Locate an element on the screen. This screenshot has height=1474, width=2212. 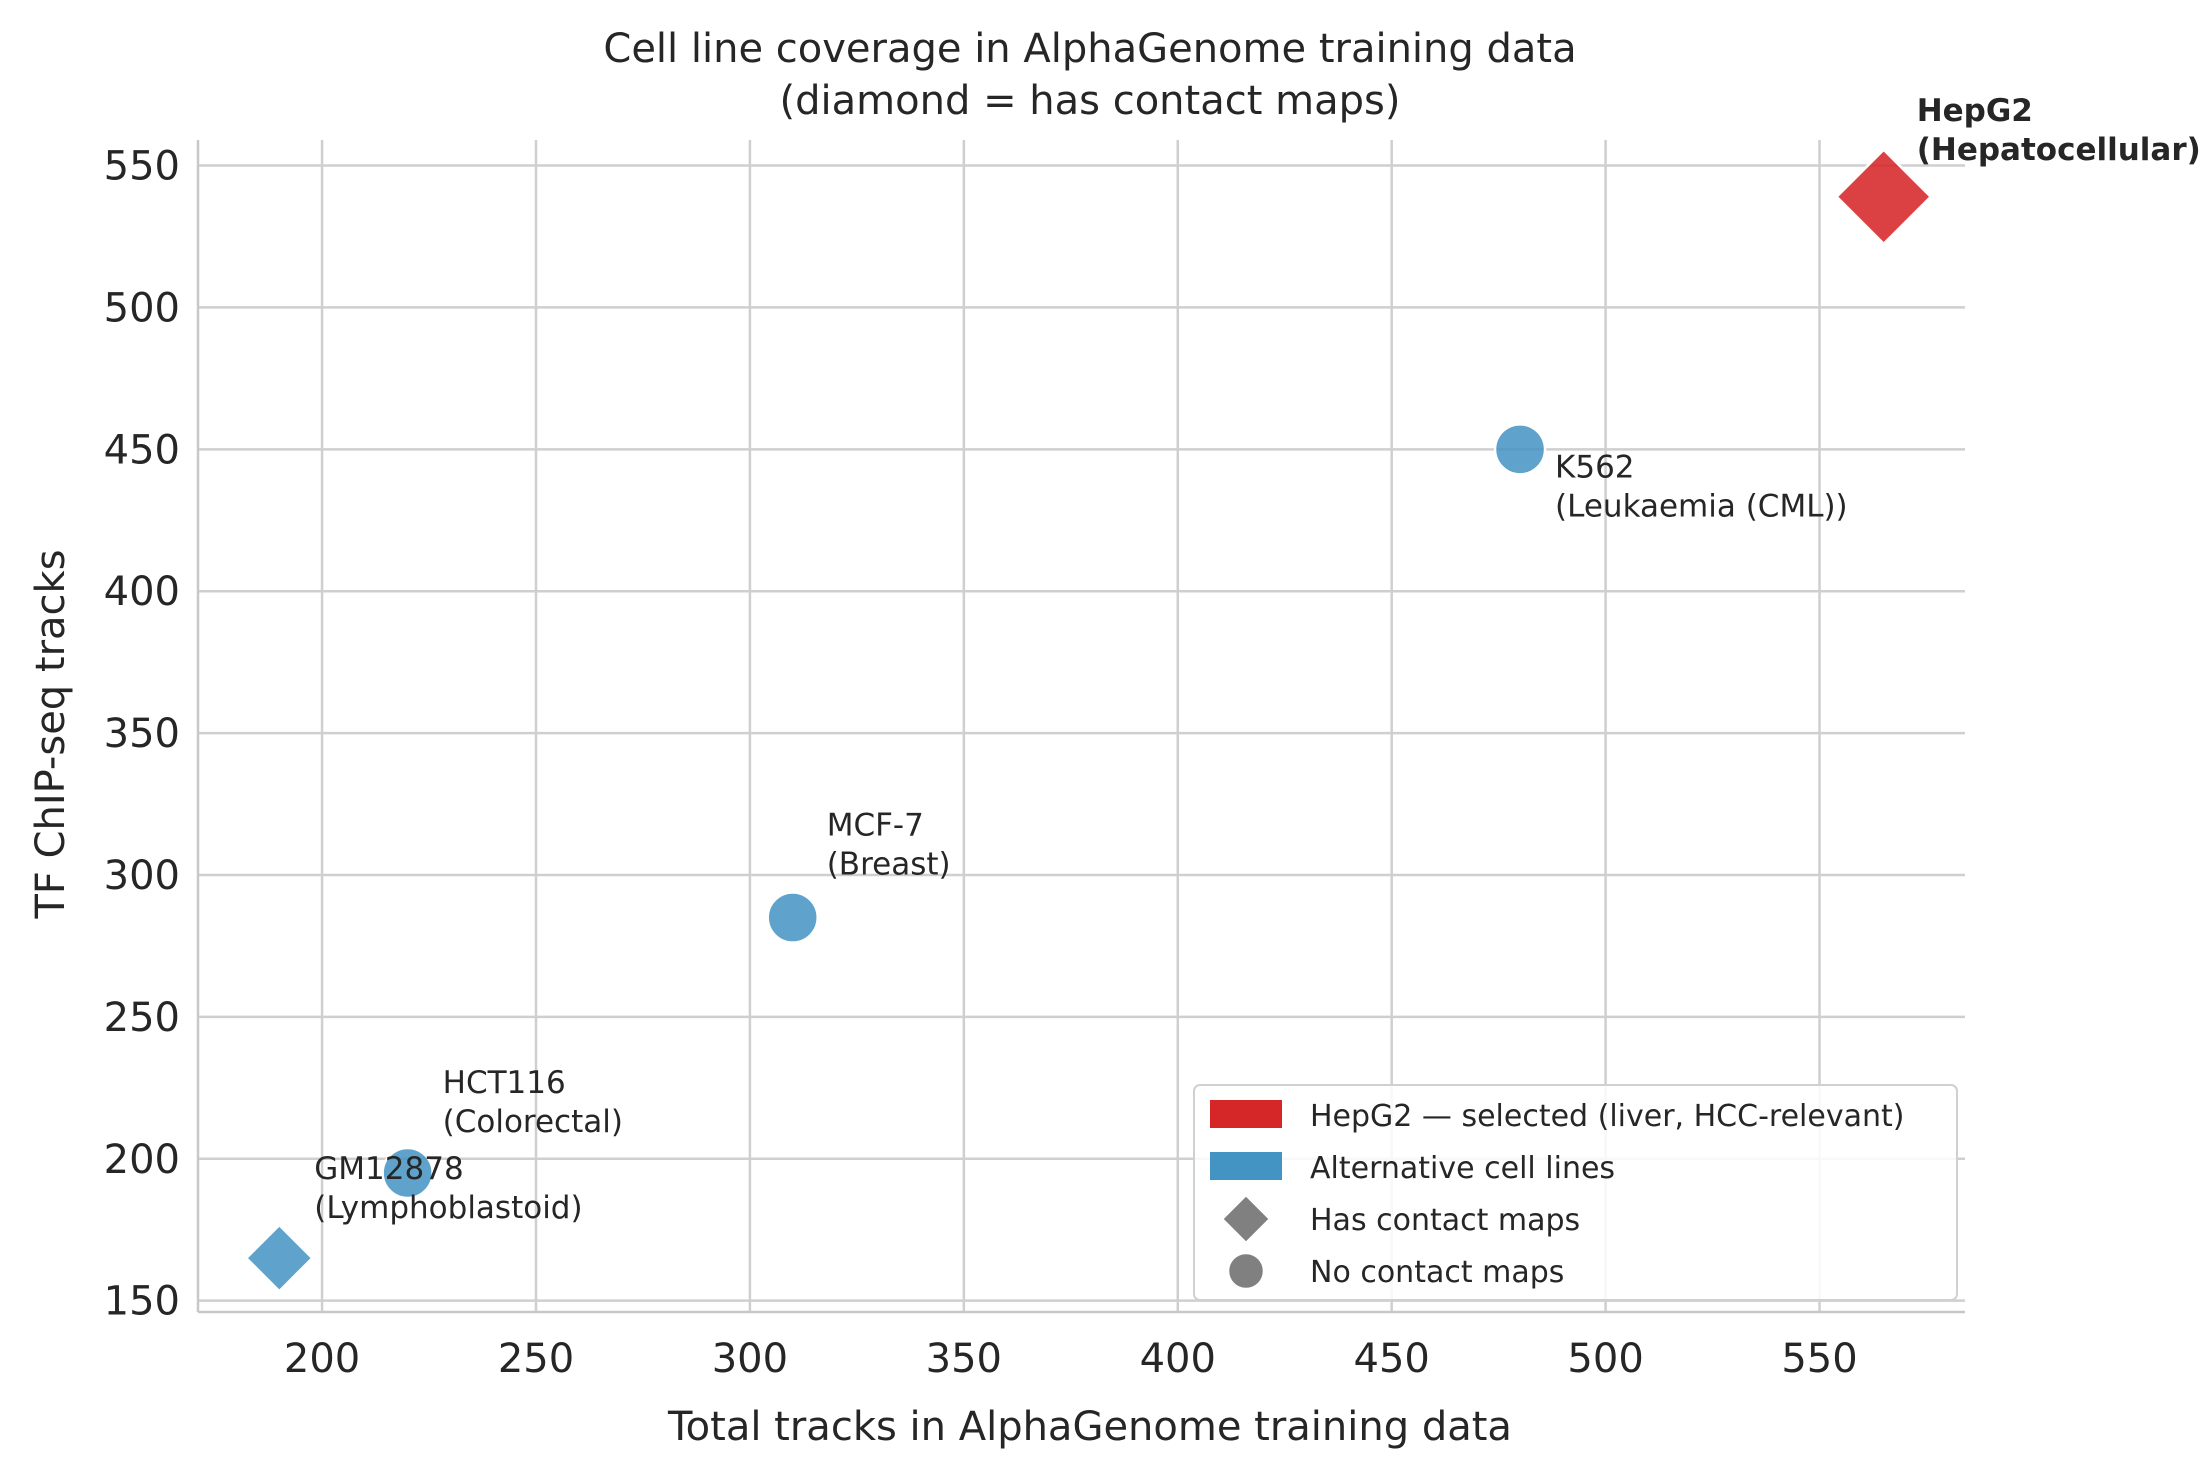
legend-label-3: No contact maps is located at coordinates (1437, 1272).